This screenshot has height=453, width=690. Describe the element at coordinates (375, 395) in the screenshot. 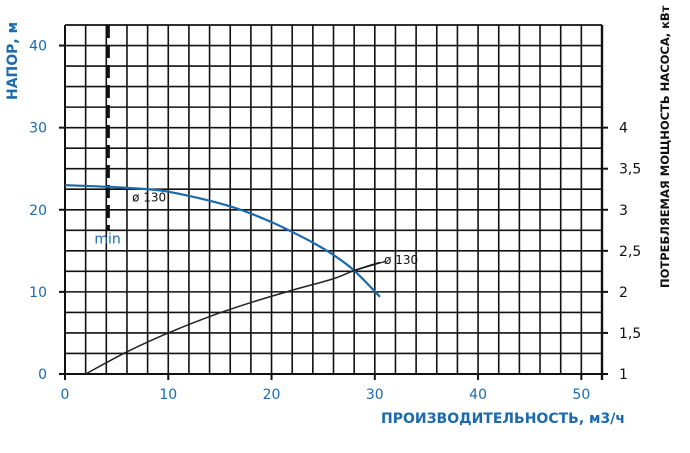

I see `x-tick-label: 30` at that location.